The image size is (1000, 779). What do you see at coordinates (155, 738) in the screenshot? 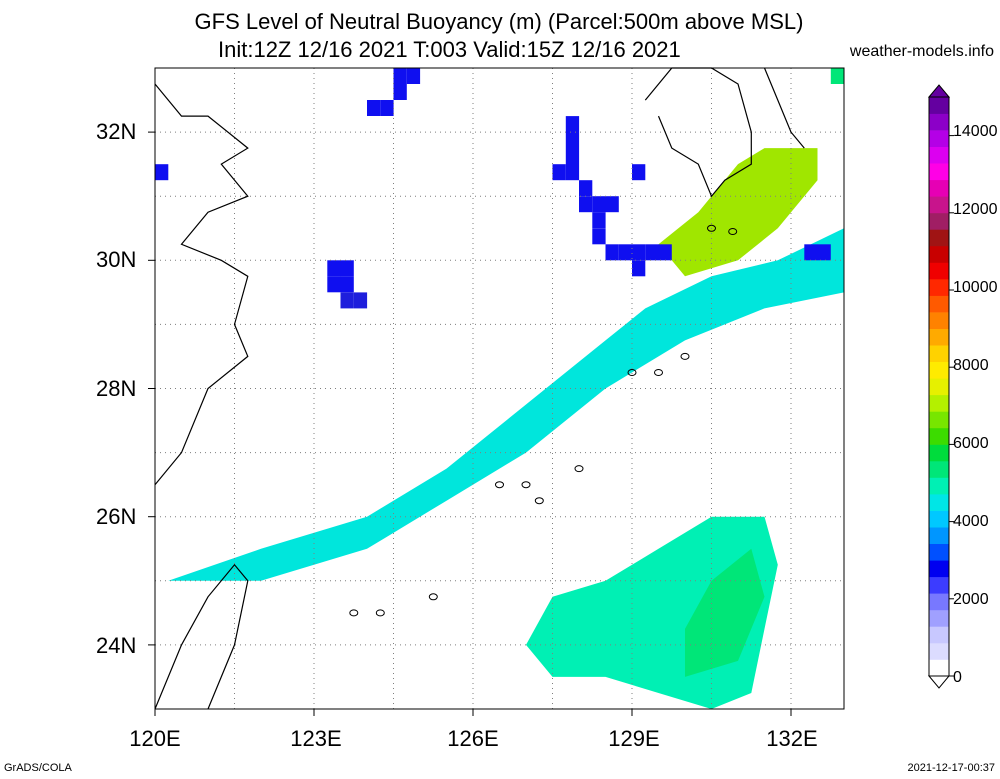
I see `lon-label-120e: 120E` at bounding box center [155, 738].